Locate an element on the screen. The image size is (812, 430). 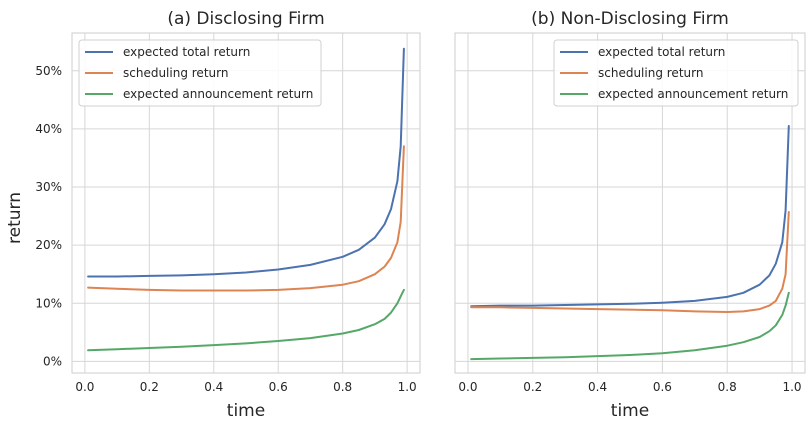
y-tick-label: 30% is located at coordinates (48, 187).